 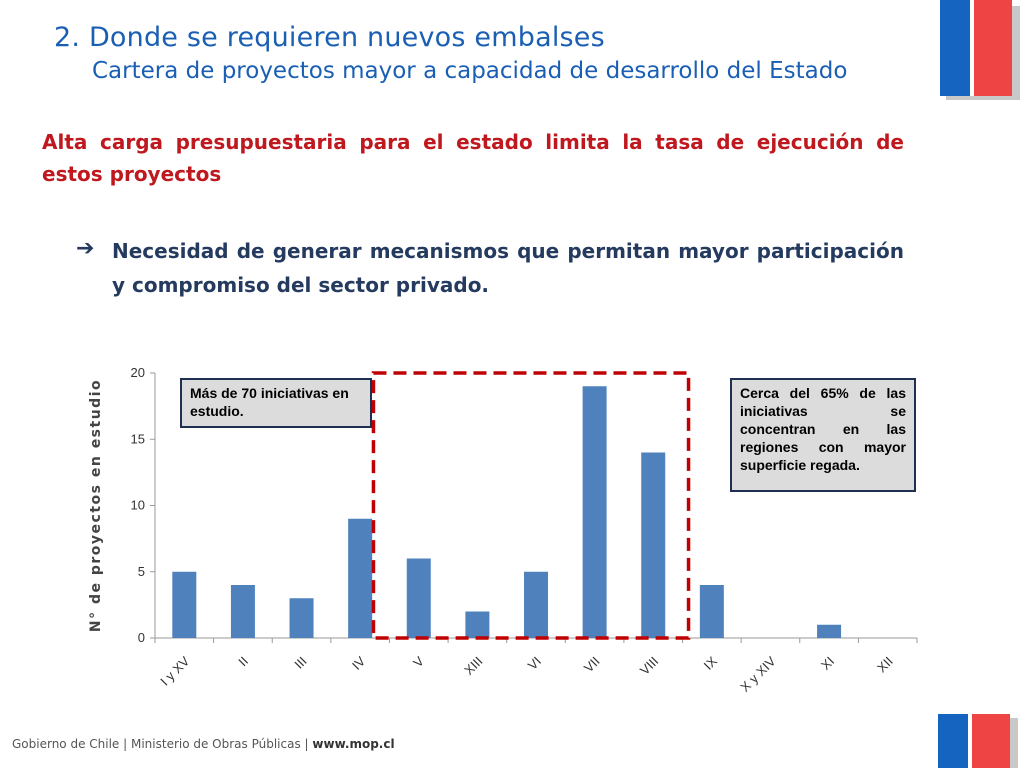 What do you see at coordinates (300, 663) in the screenshot?
I see `x-tick-label: III` at bounding box center [300, 663].